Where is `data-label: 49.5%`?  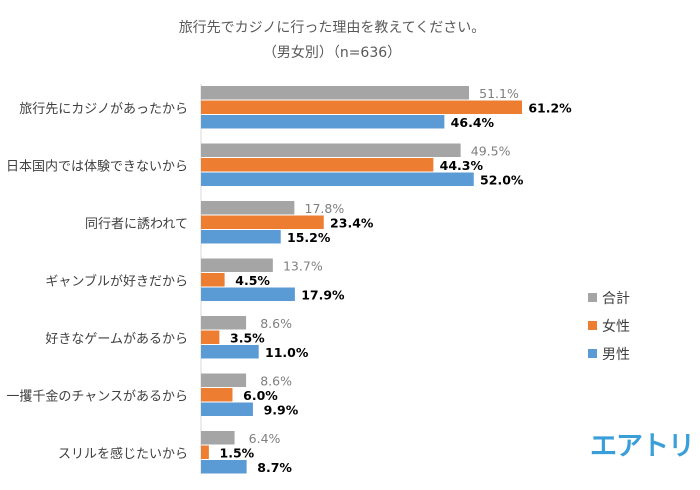
data-label: 49.5% is located at coordinates (491, 151).